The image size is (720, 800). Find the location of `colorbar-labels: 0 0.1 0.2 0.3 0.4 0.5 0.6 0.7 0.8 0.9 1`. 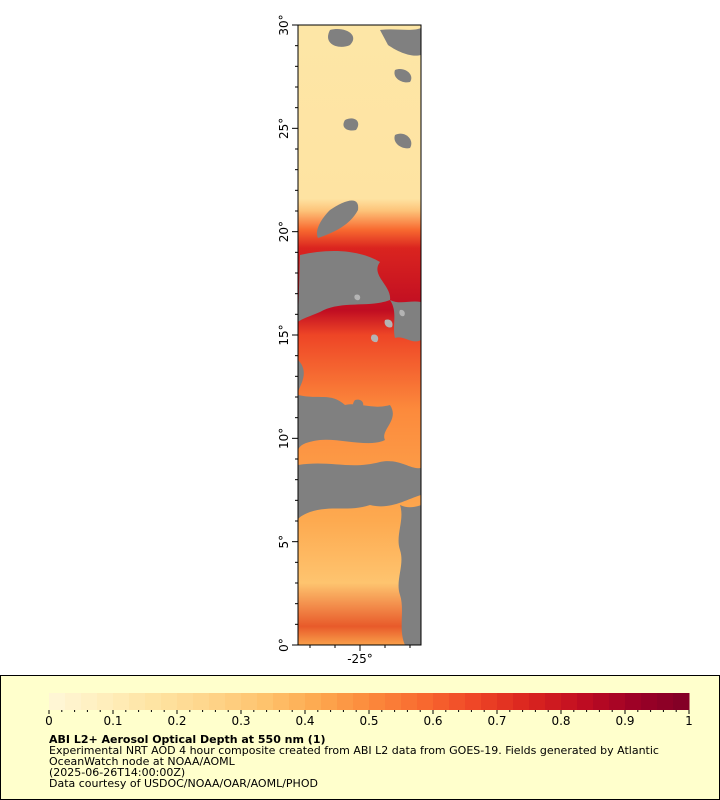

colorbar-labels: 0 0.1 0.2 0.3 0.4 0.5 0.6 0.7 0.8 0.9 1 is located at coordinates (369, 721).